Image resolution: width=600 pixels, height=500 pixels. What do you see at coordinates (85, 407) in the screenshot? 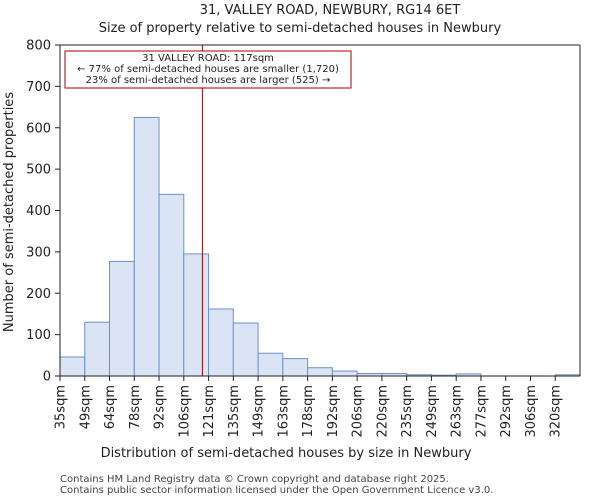
I see `x-tick-label-49sqm: 49sqm` at bounding box center [85, 407].